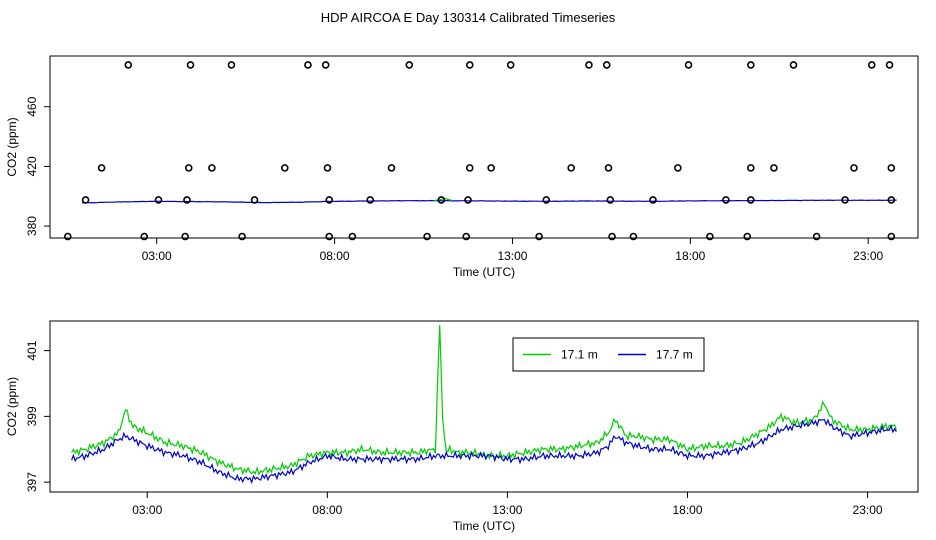 The image size is (936, 540). I want to click on y-tick-label: 401, so click(32, 350).